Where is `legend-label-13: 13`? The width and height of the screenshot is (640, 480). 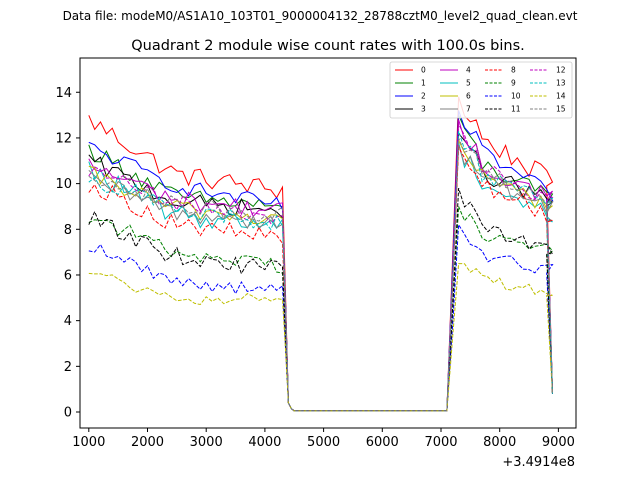
legend-label-13: 13 is located at coordinates (561, 83).